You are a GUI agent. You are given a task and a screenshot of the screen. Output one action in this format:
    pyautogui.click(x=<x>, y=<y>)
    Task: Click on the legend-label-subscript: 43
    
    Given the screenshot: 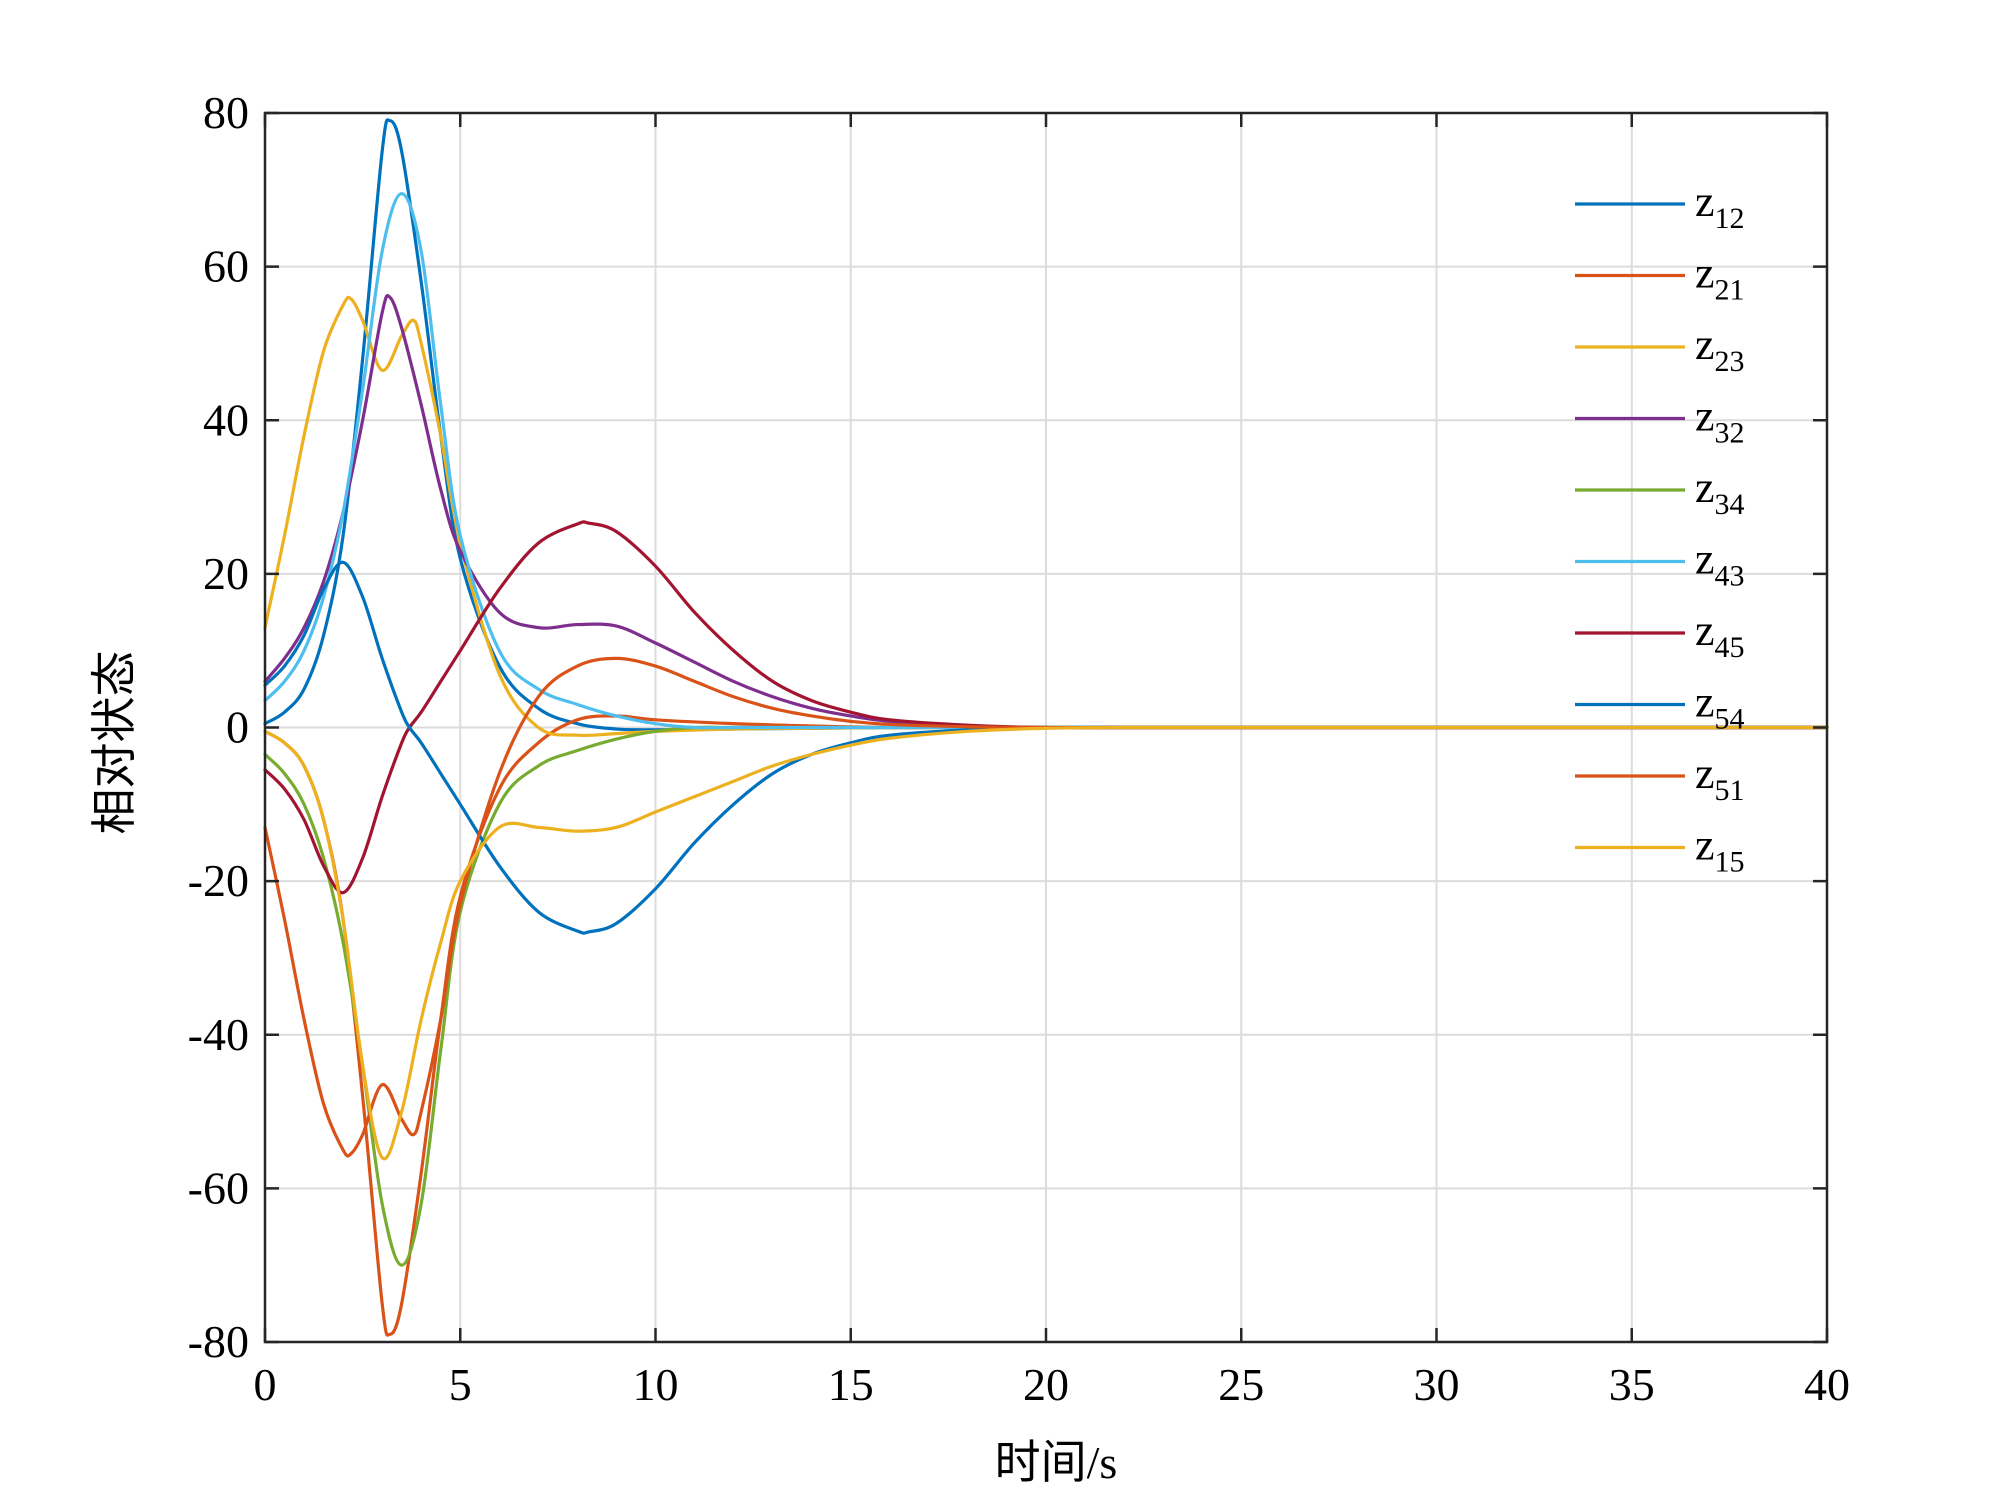 What is the action you would take?
    pyautogui.click(x=1730, y=576)
    